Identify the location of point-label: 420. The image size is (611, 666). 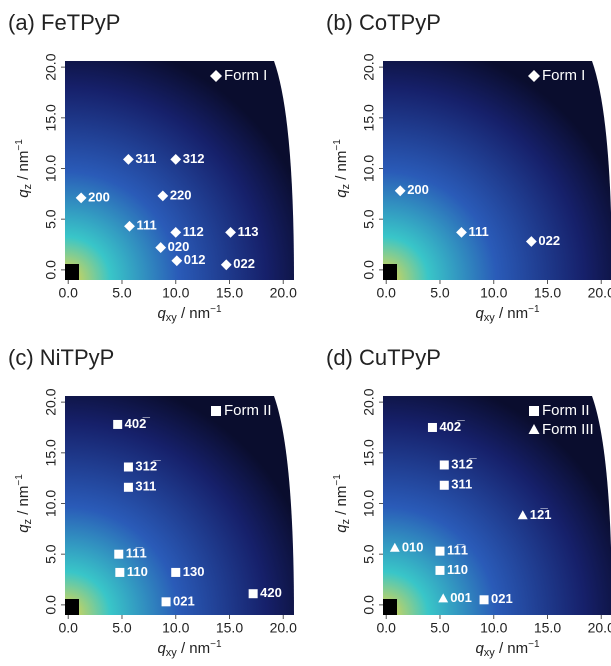
(271, 592).